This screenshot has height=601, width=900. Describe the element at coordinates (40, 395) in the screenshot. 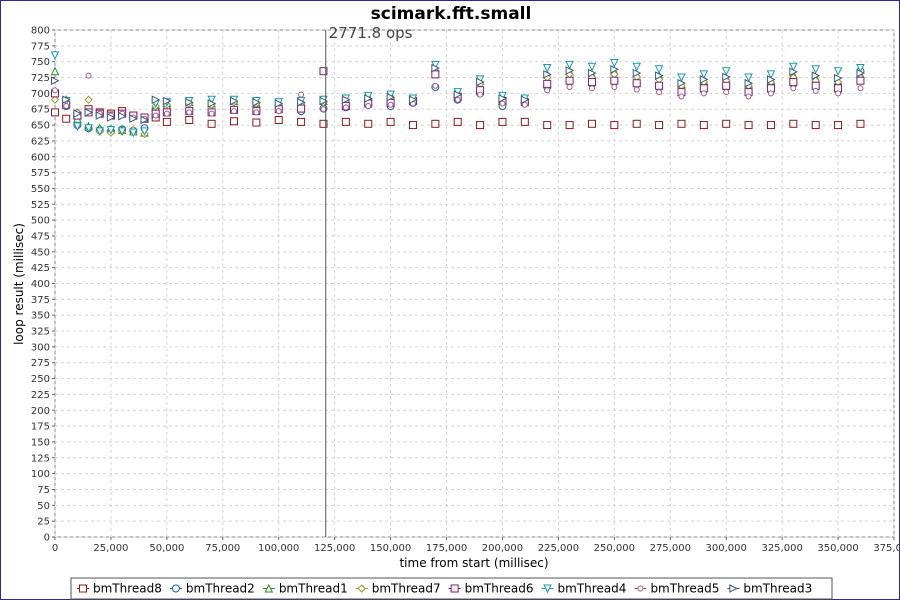

I see `y-tick-label: 225` at that location.